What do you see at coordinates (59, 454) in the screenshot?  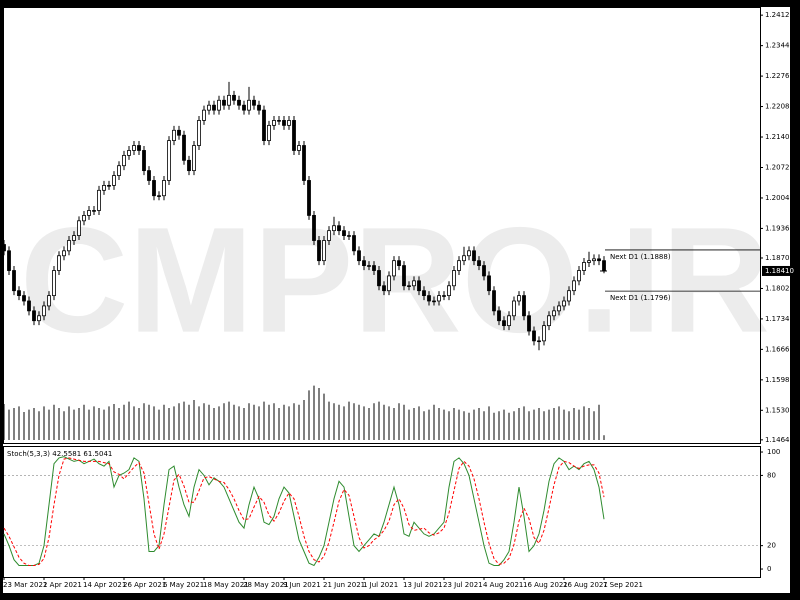 I see `stoch-title: Stoch(5,3,3) 42.5581 61.5041` at bounding box center [59, 454].